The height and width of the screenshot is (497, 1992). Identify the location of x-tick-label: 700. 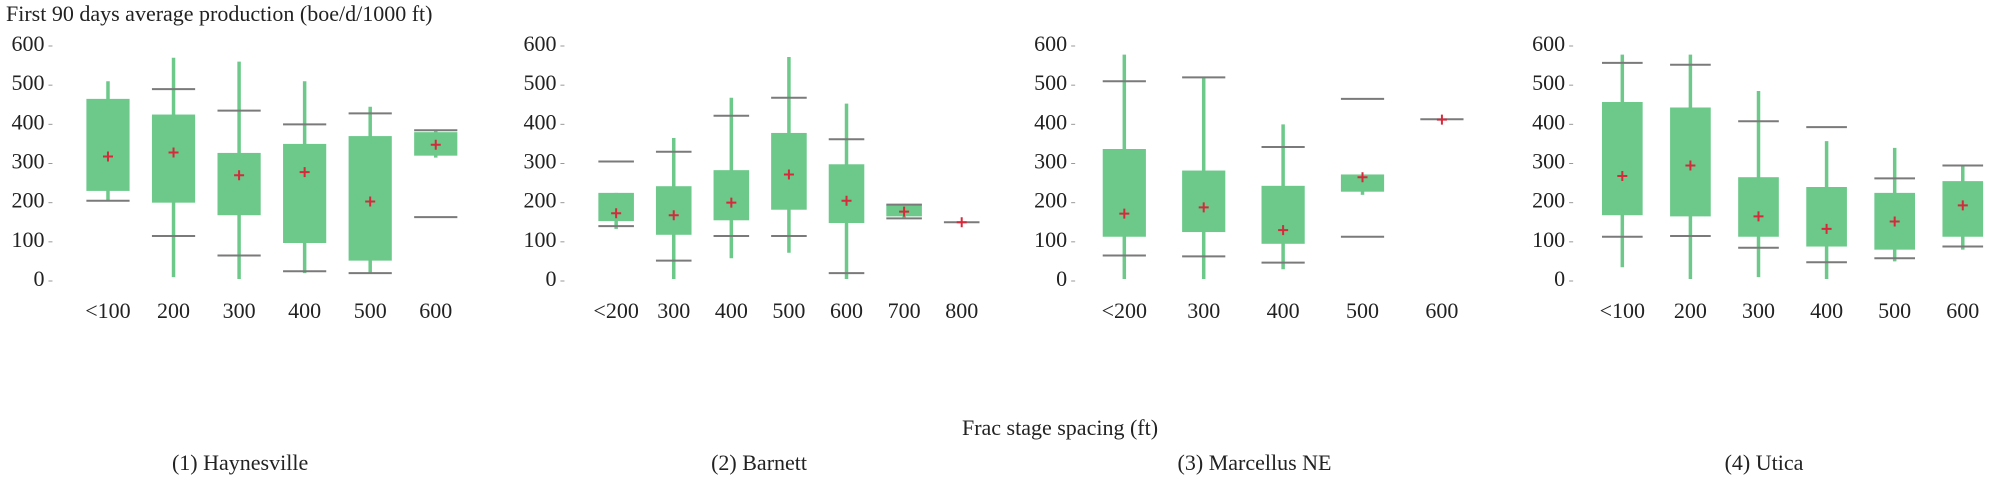
(904, 310).